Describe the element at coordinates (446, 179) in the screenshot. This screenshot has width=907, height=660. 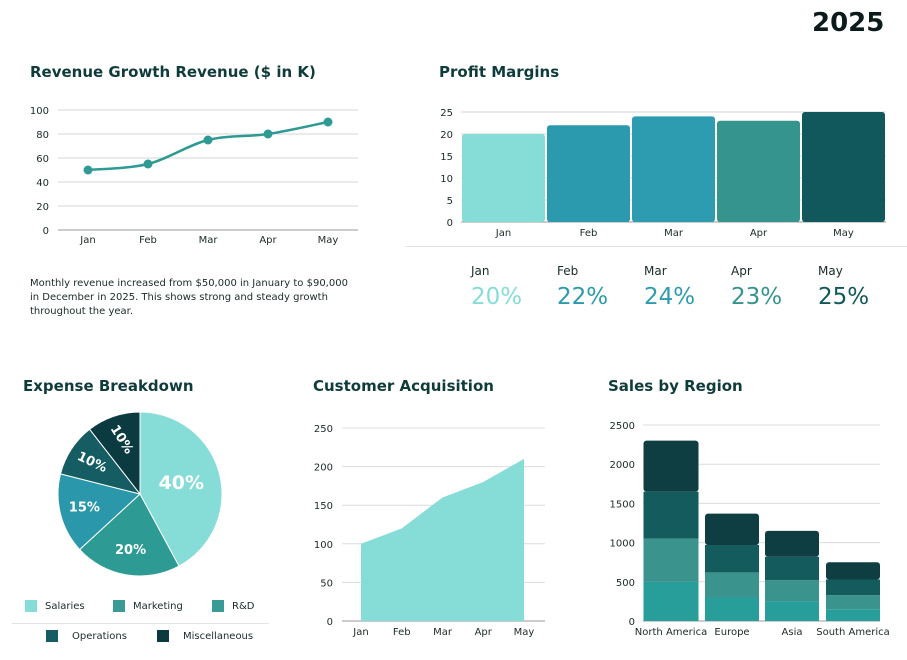
I see `profit-y-tick-label: 10` at that location.